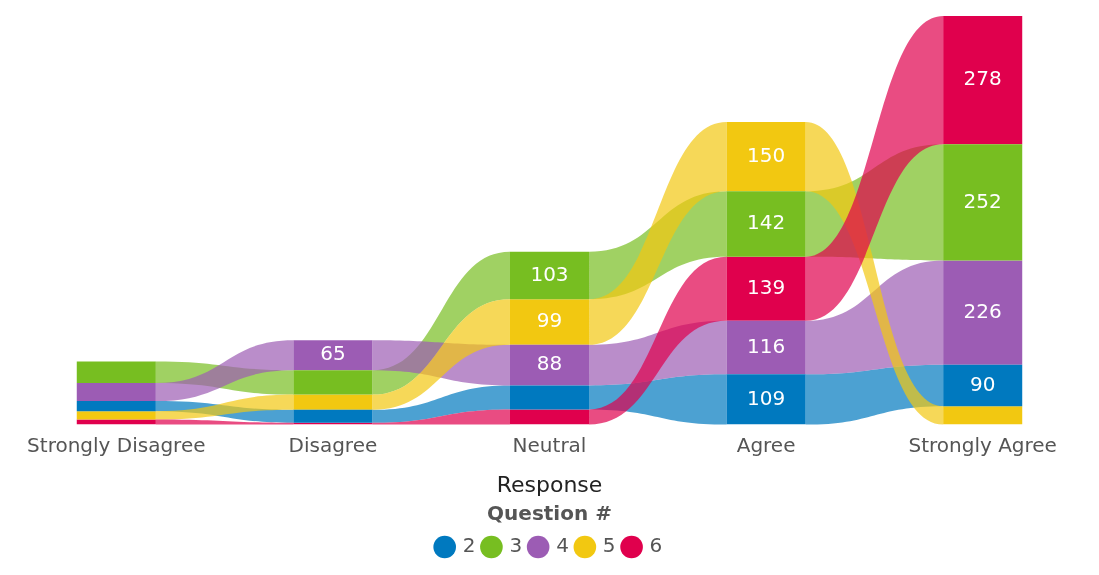 This screenshot has height=575, width=1099. Describe the element at coordinates (333, 444) in the screenshot. I see `x-tick-label: Disagree` at that location.